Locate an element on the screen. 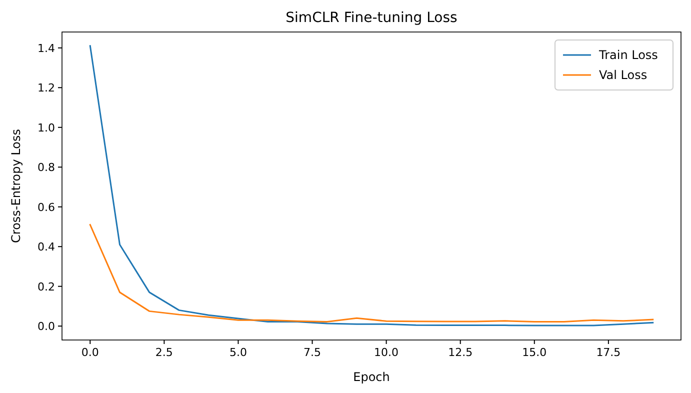 Image resolution: width=691 pixels, height=393 pixels. y-tick-label: 0.8 is located at coordinates (46, 167).